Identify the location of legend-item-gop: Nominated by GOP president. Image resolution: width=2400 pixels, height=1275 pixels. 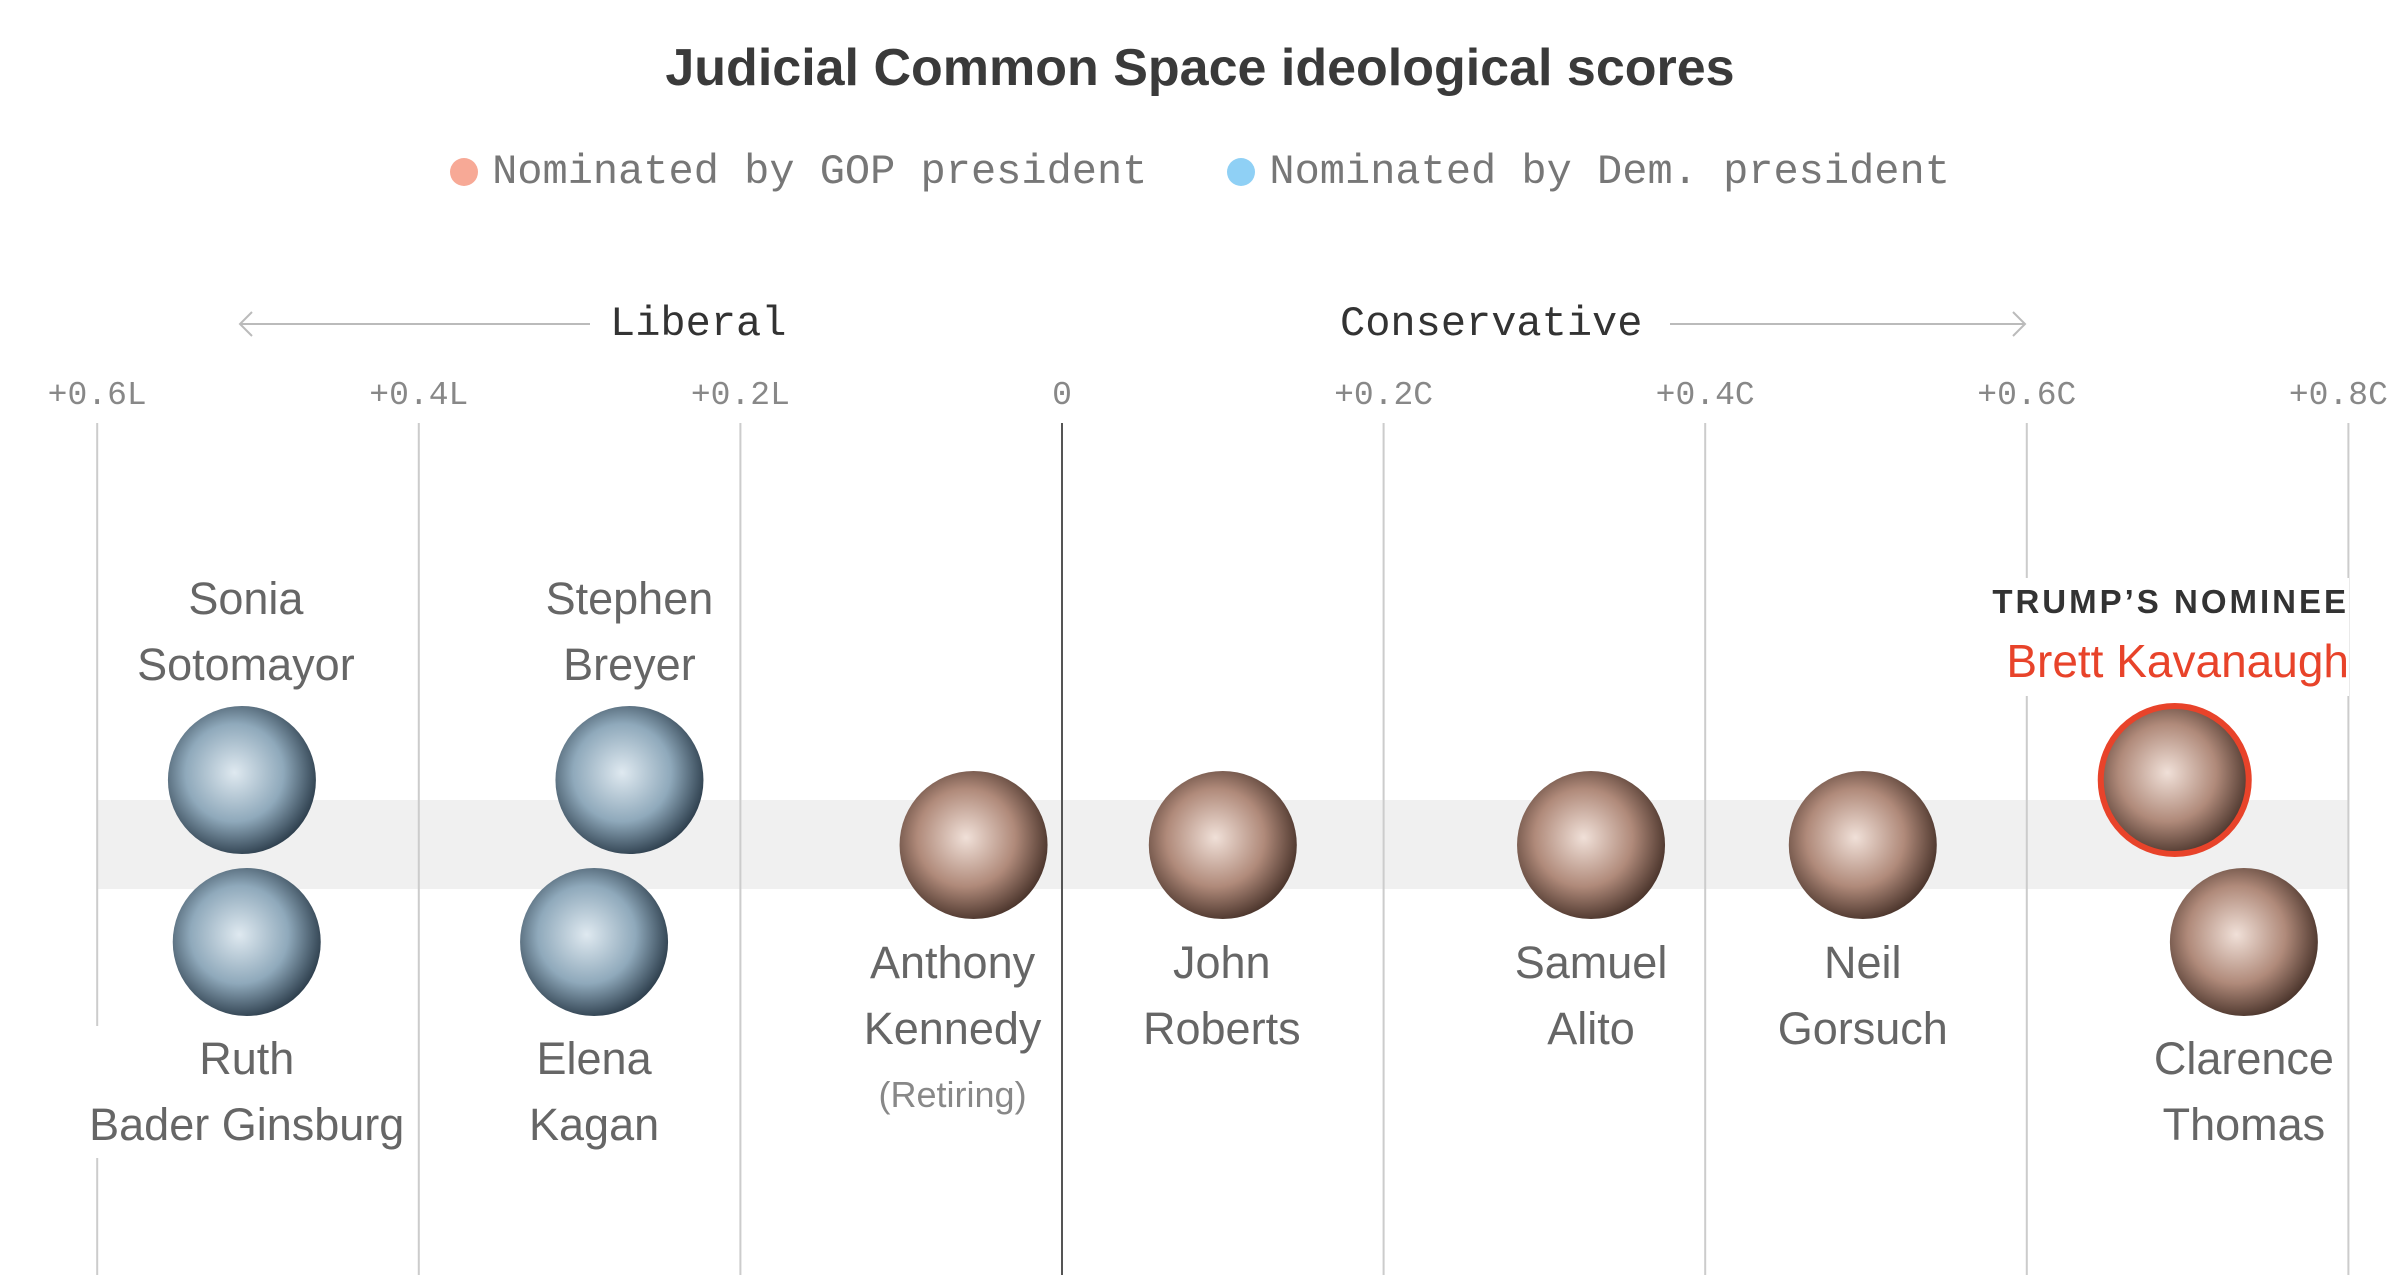
(798, 172).